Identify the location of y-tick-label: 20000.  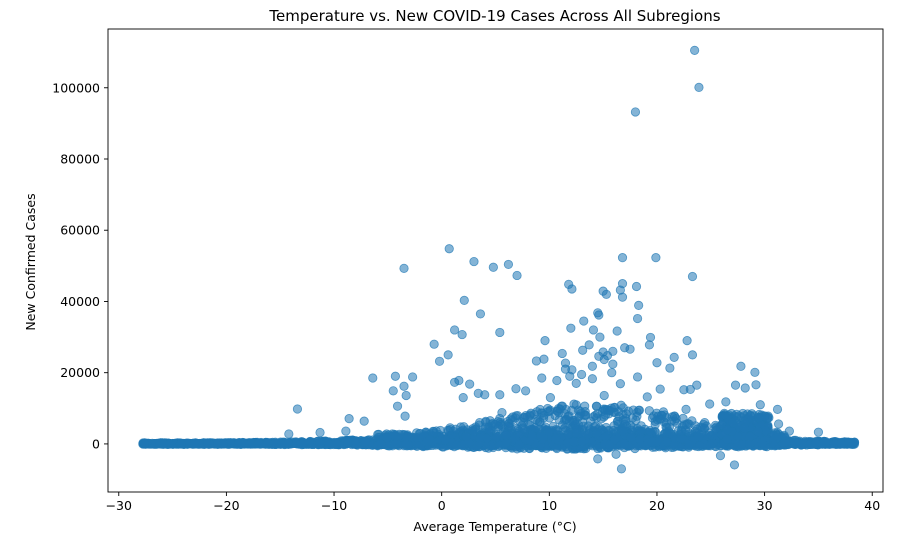
(80, 372).